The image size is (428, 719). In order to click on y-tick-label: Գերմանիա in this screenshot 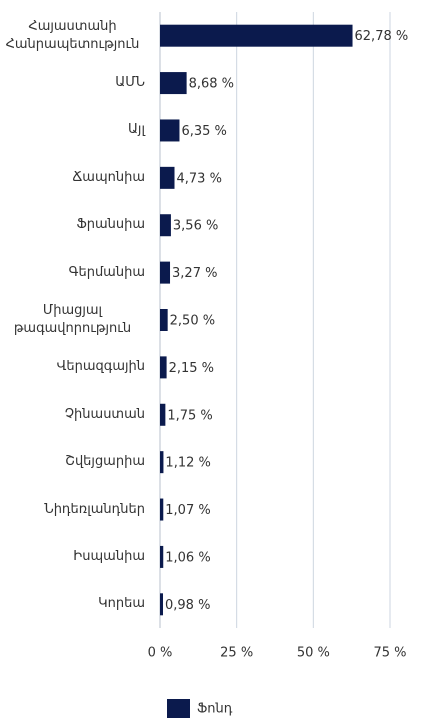, I will do `click(72, 273)`.